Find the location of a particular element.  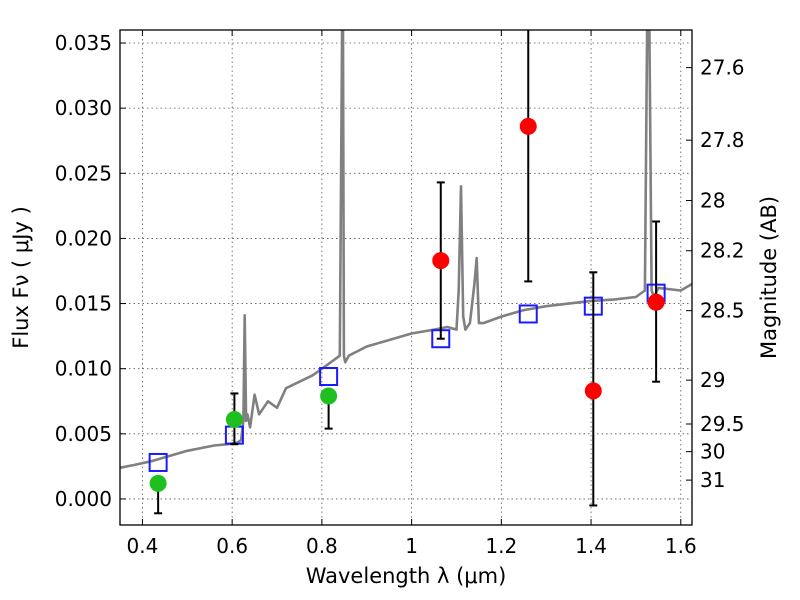

x-tick-label: 1.6 is located at coordinates (681, 546).